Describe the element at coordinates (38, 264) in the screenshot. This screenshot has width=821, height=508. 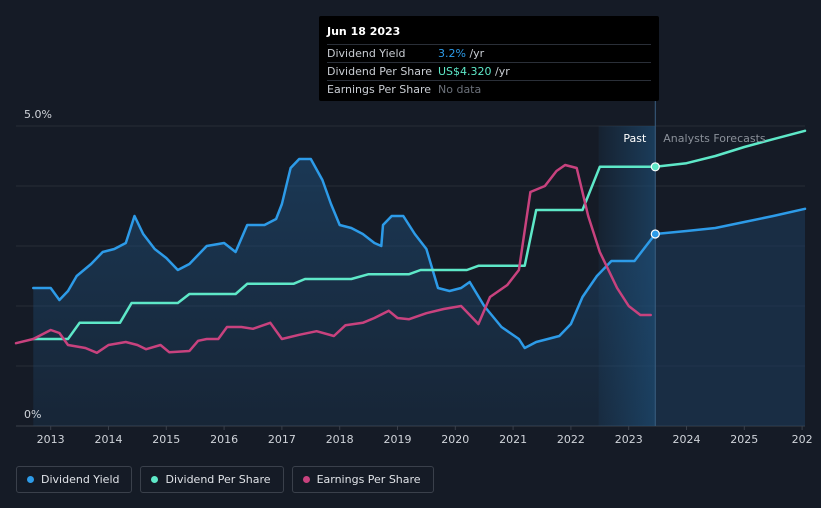
I see `y-axis-labels: 5.0% 0%` at that location.